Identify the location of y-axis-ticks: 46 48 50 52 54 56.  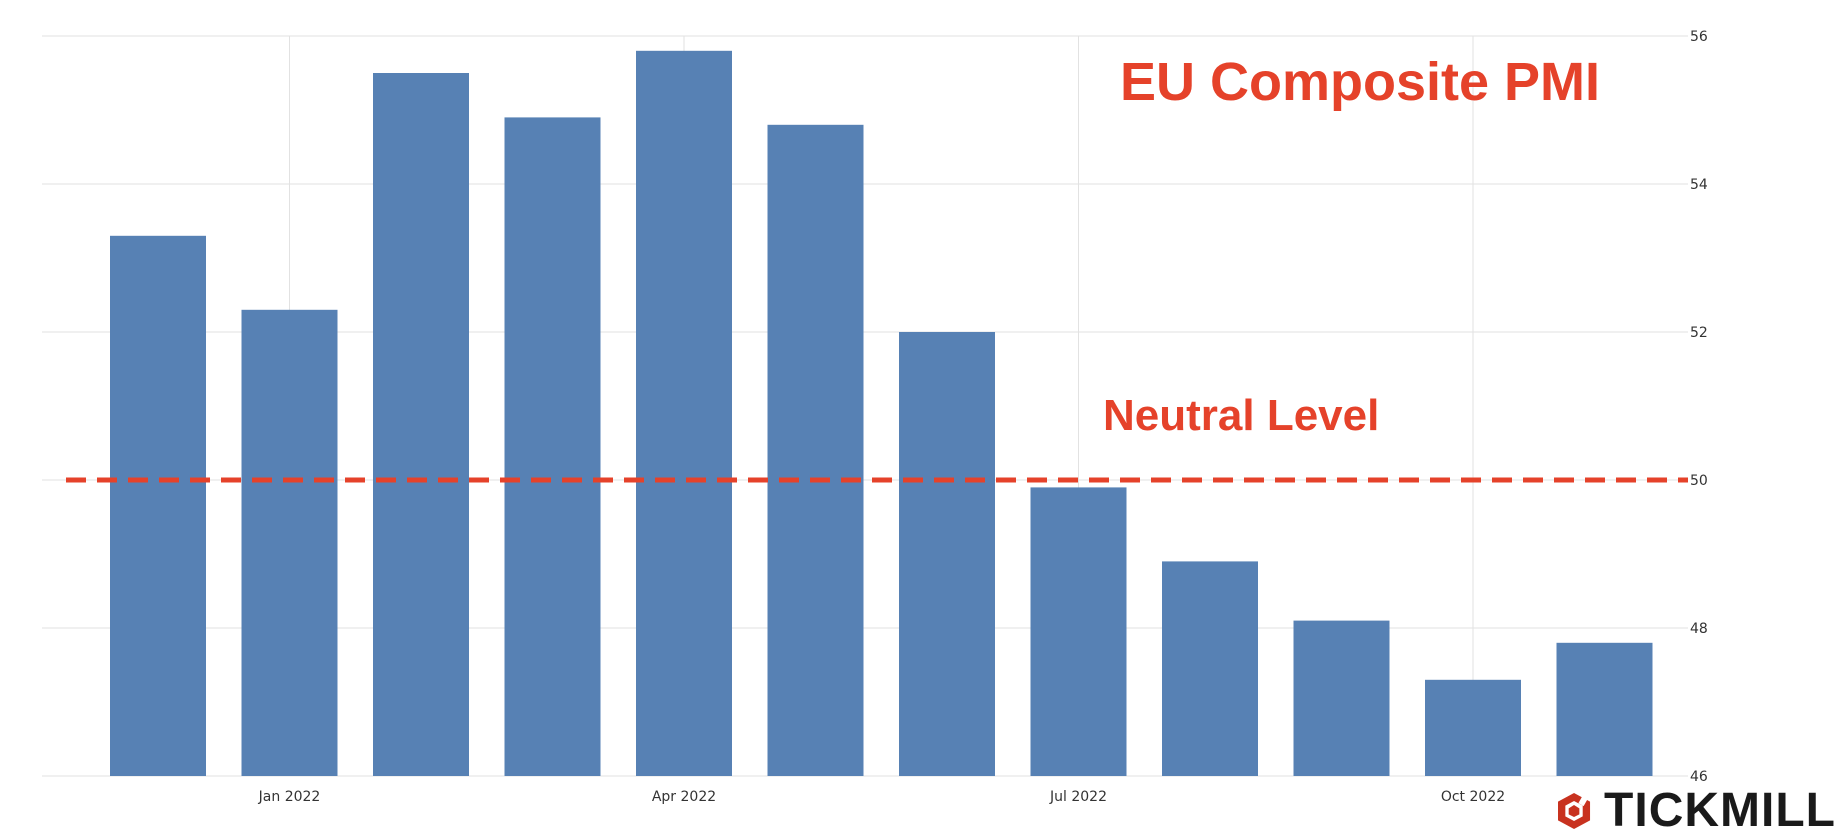
(1699, 407).